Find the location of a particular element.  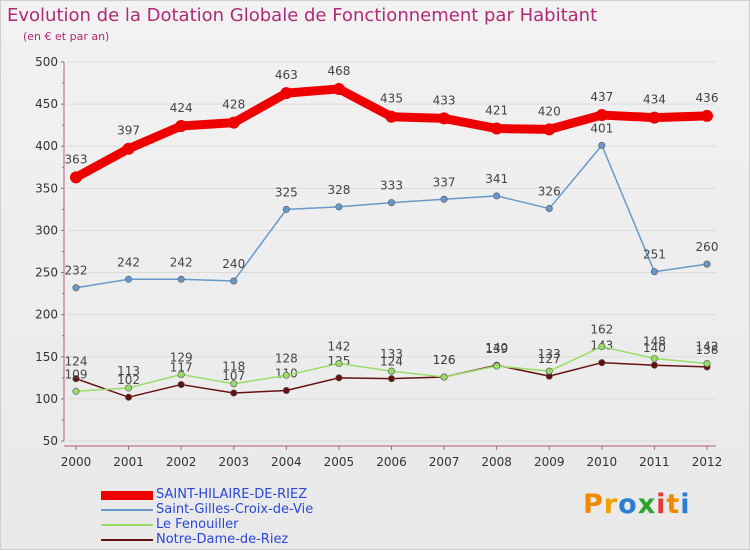

data-label: 251 is located at coordinates (654, 255).